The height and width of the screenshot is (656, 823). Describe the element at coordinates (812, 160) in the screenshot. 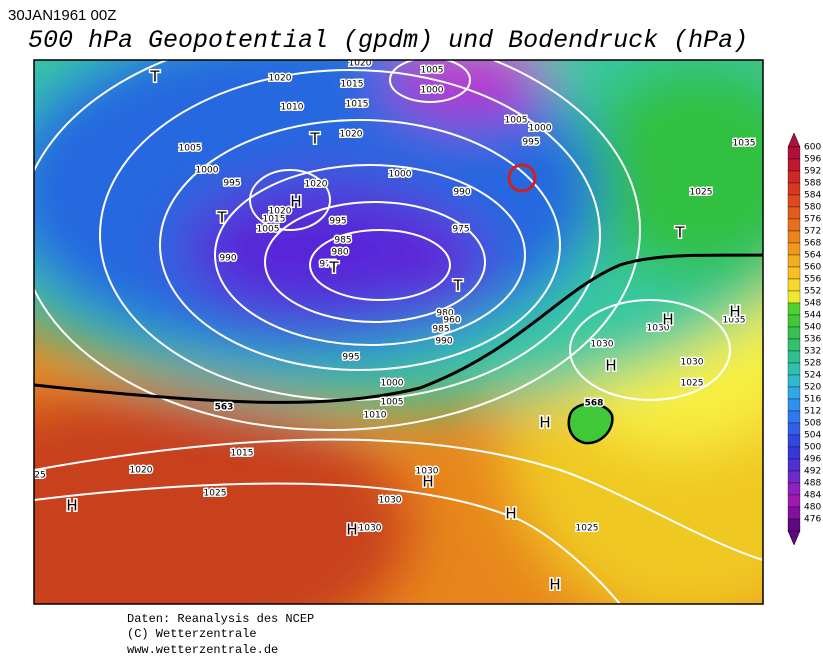

I see `colorbar-label: 596` at that location.